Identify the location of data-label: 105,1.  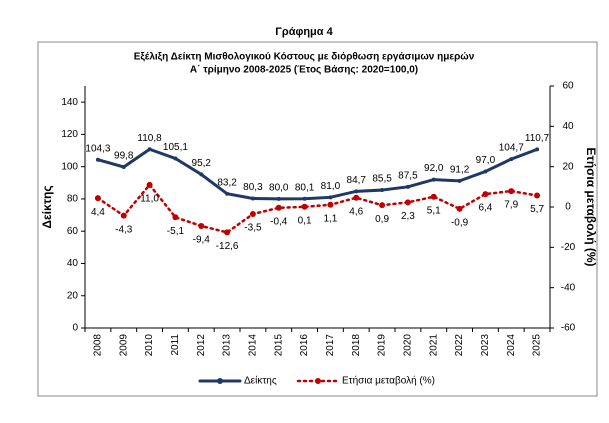
(175, 147).